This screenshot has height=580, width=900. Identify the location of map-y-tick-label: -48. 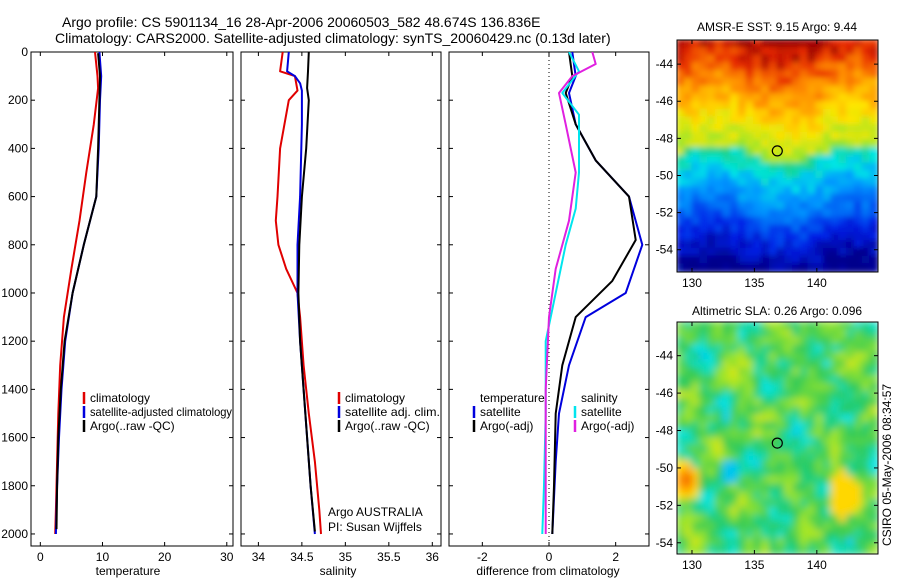
(665, 138).